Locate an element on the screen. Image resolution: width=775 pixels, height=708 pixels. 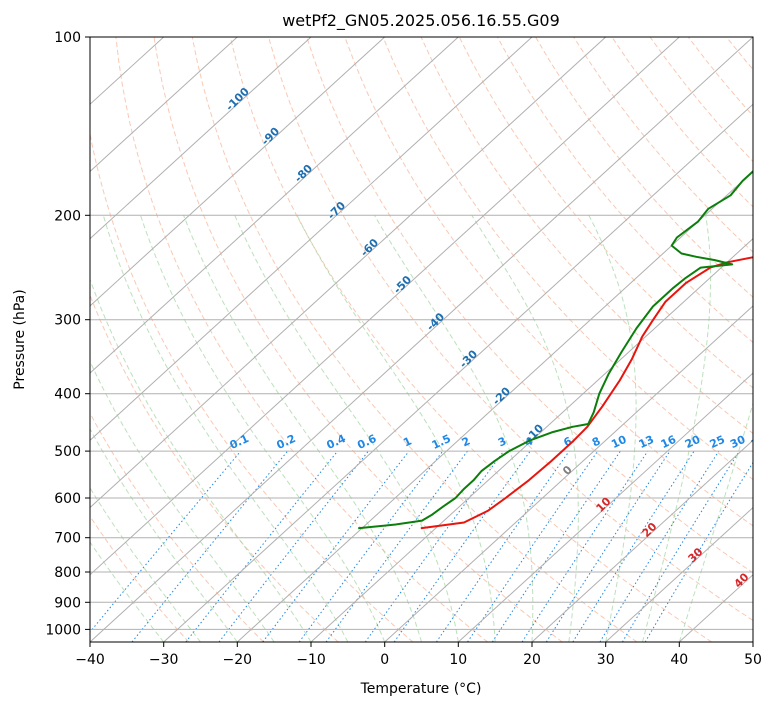
mixing-ratio-label: 10 is located at coordinates (619, 442).